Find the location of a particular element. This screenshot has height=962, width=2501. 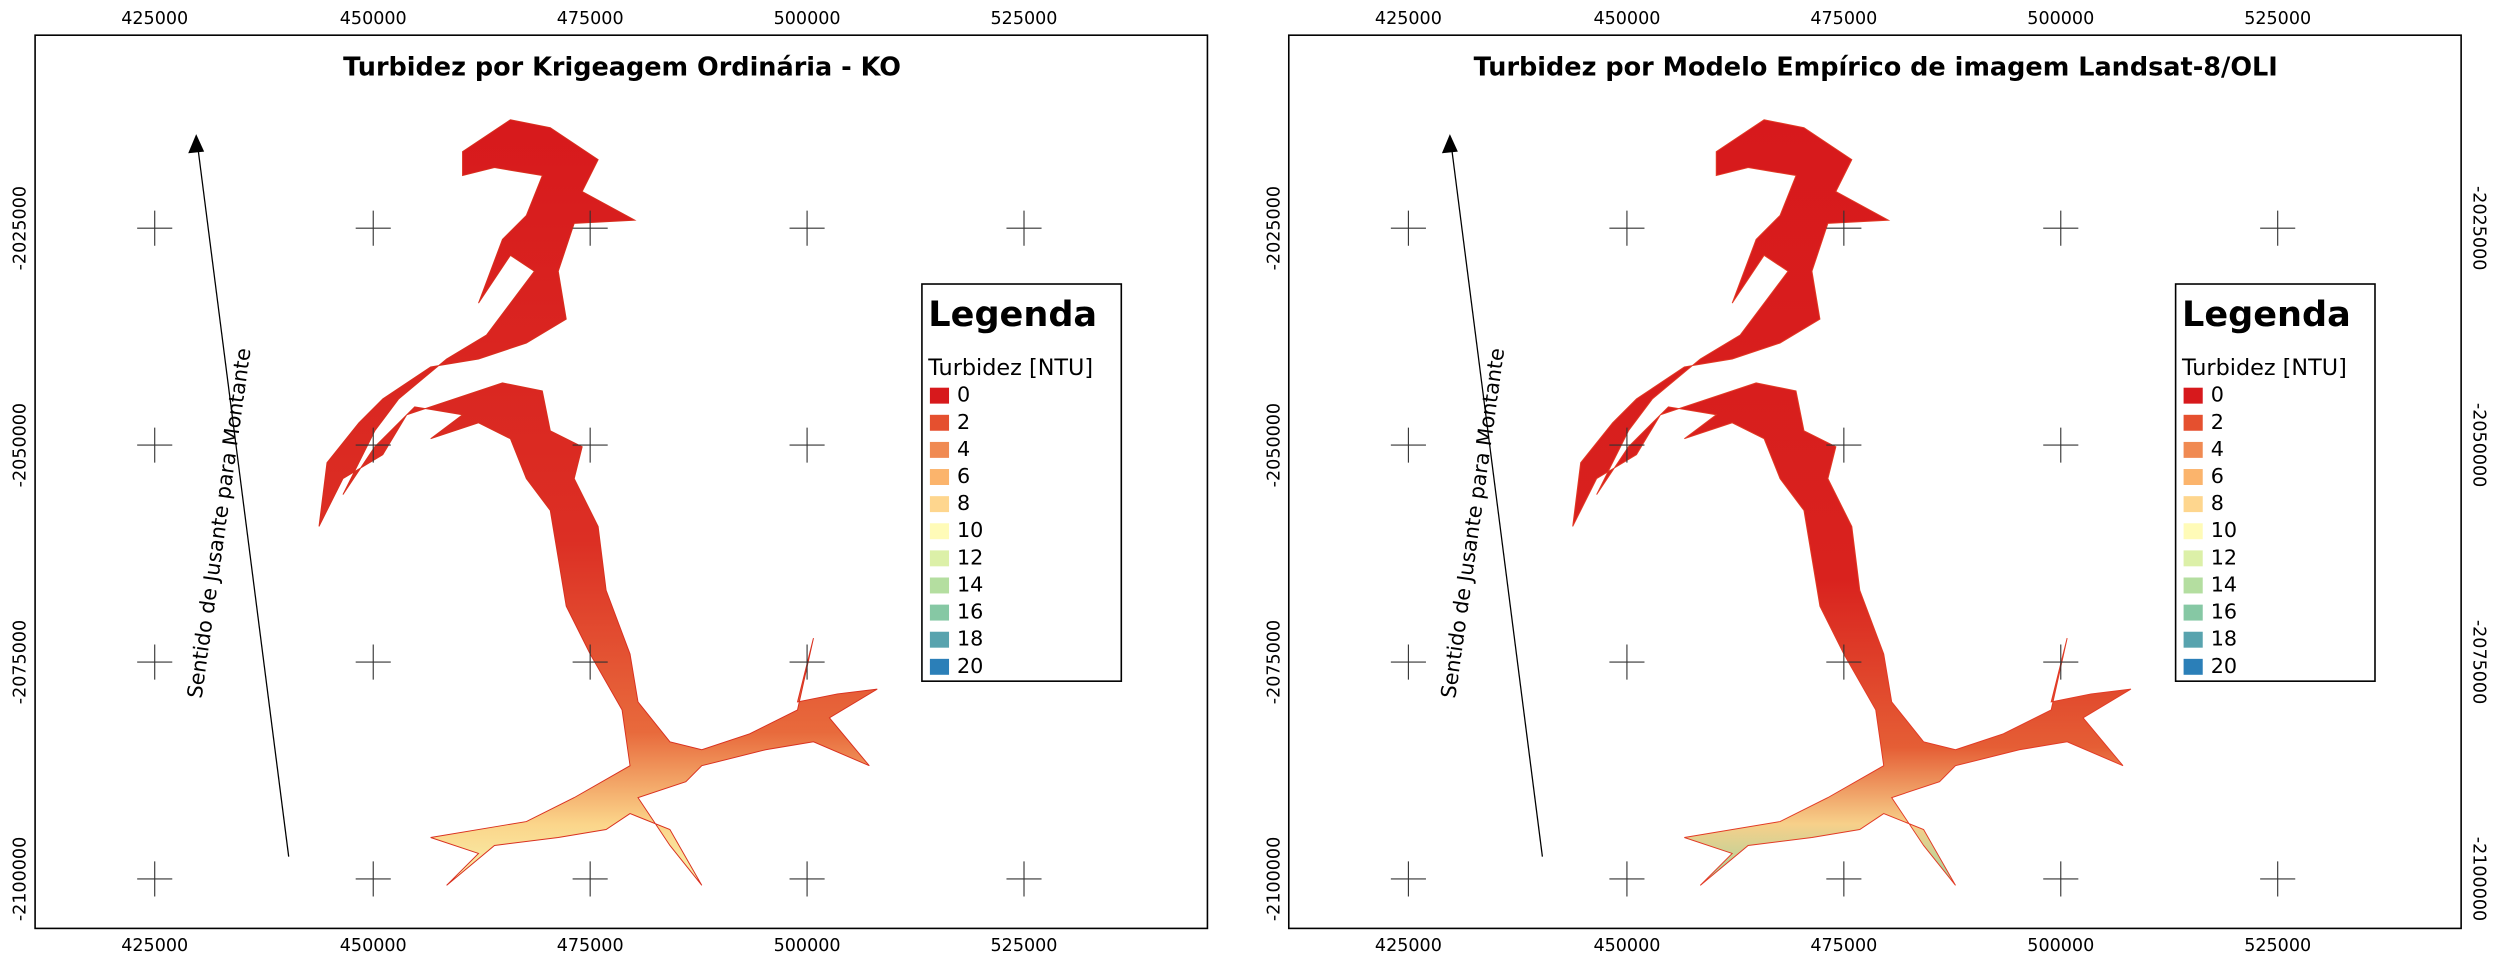

x-coord-label: 450000 is located at coordinates (373, 19).